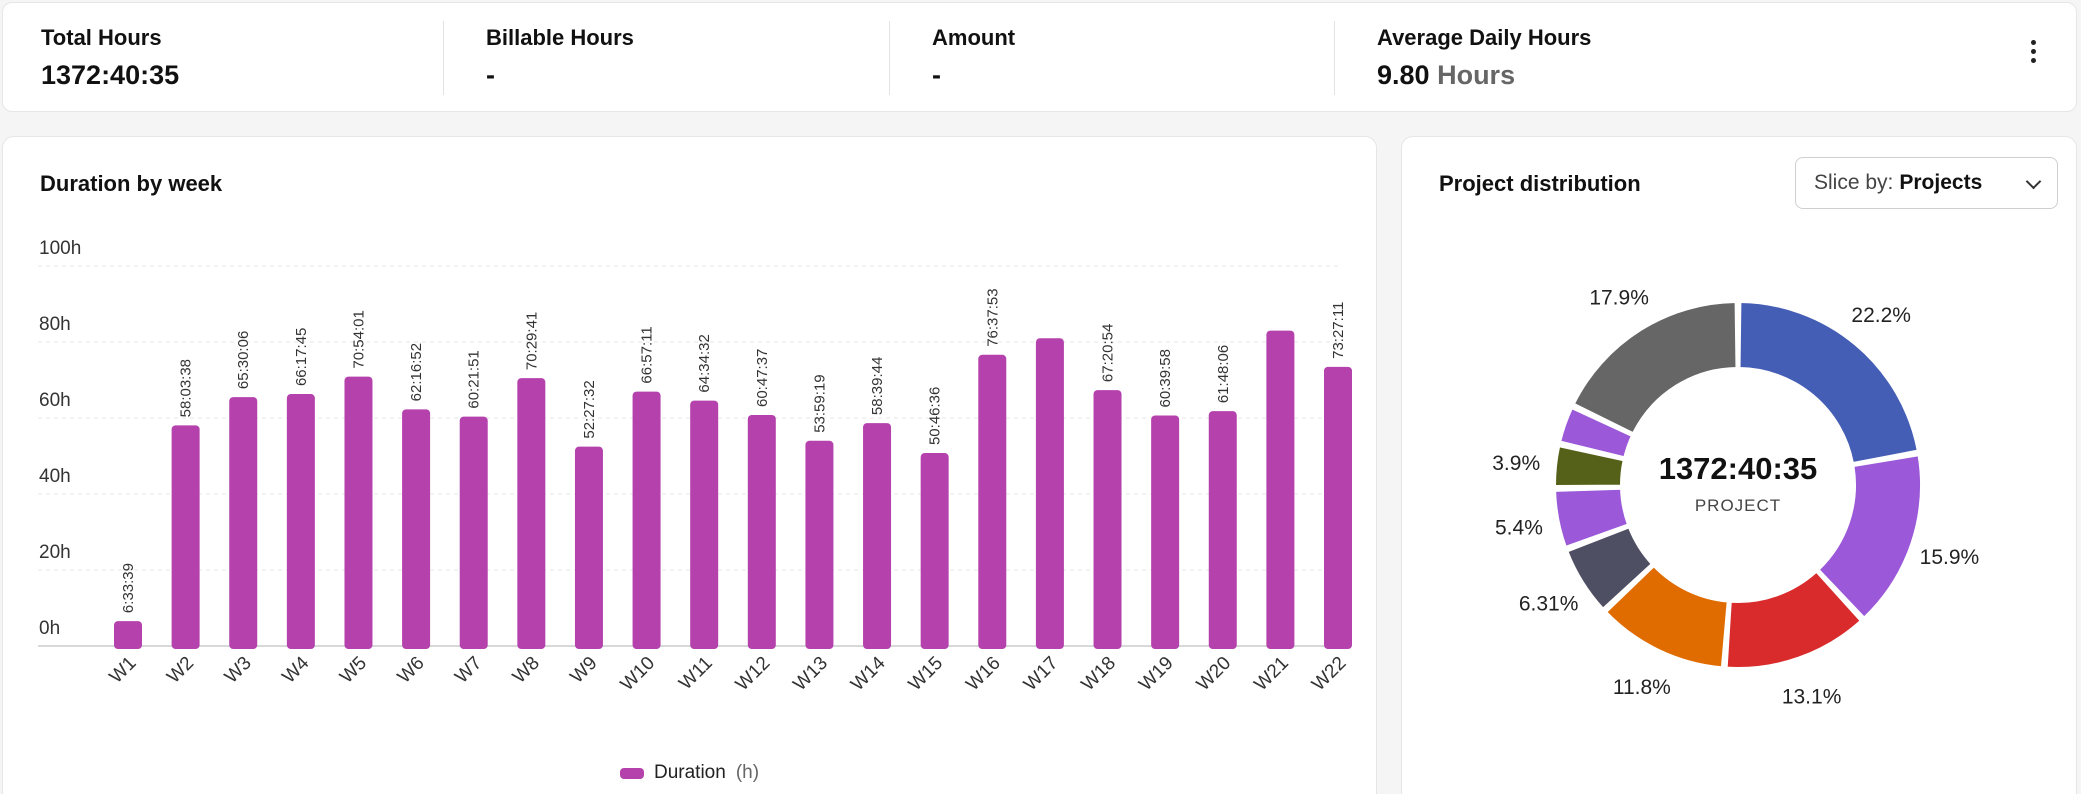 The image size is (2081, 794). I want to click on legend-label: Duration, so click(690, 772).